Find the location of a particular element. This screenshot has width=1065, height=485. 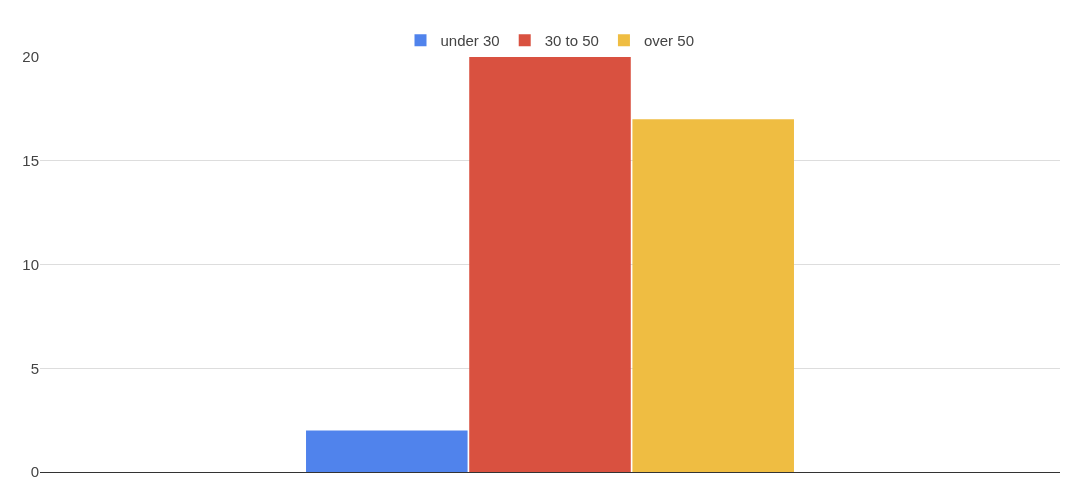

legend-label: 30 to 50 is located at coordinates (571, 41).